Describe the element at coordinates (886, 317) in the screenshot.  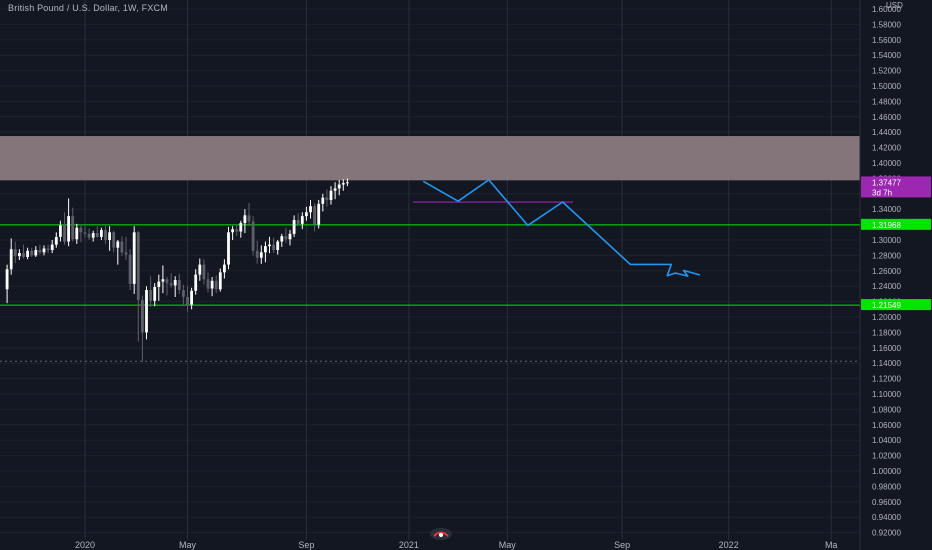
I see `y-tick-label: 1.20000` at that location.